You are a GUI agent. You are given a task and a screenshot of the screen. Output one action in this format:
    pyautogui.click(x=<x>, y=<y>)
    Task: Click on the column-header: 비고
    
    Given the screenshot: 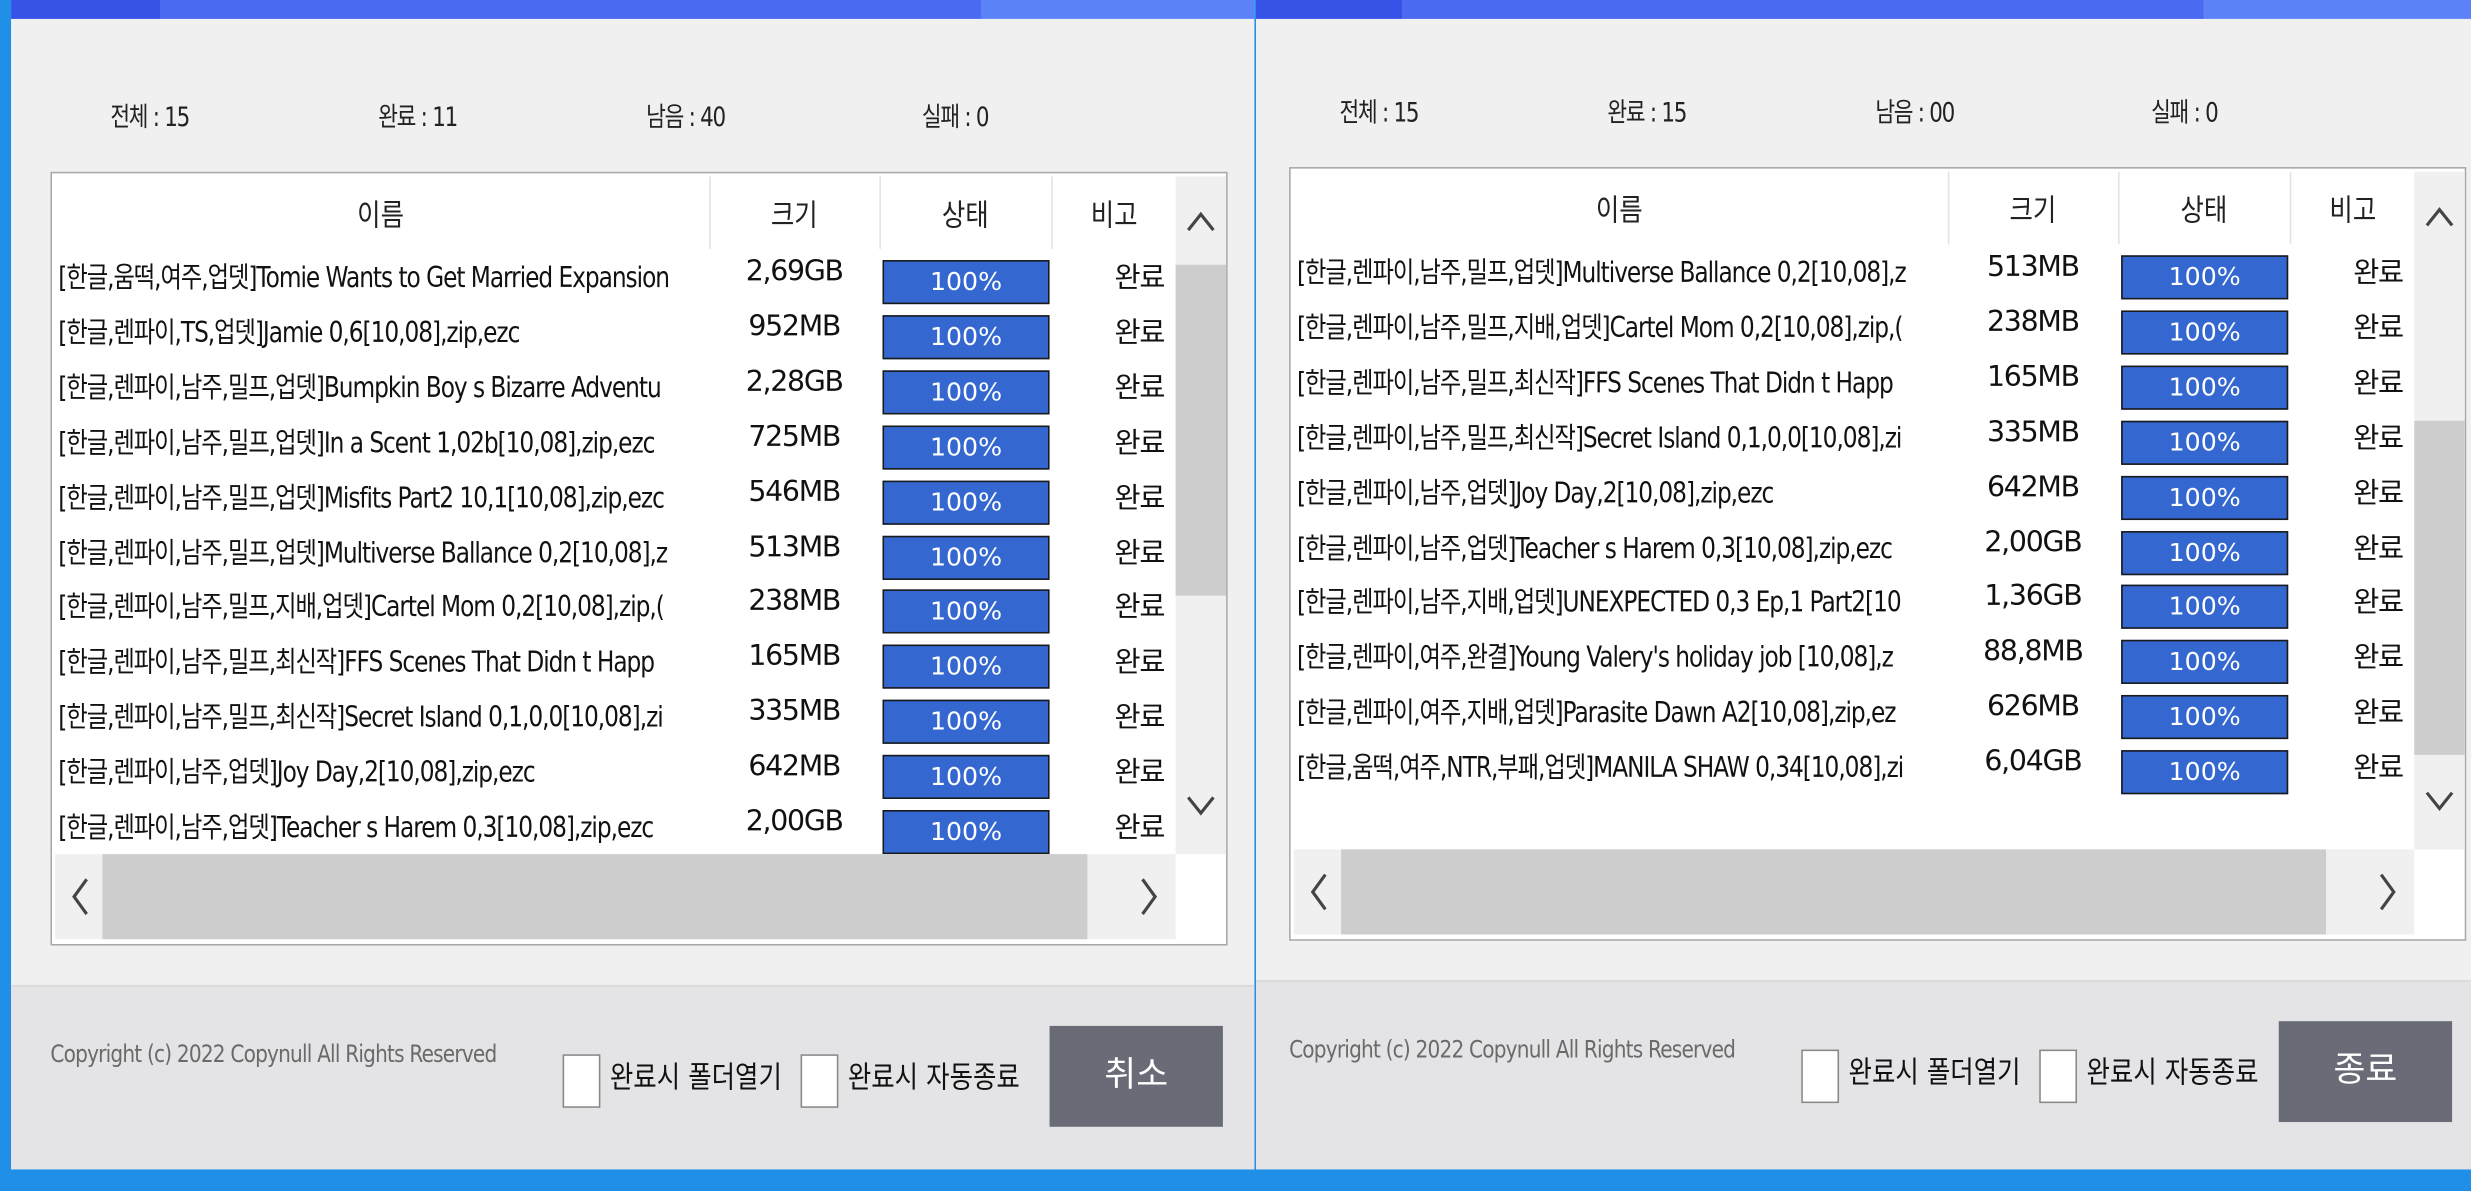 What is the action you would take?
    pyautogui.click(x=1114, y=216)
    